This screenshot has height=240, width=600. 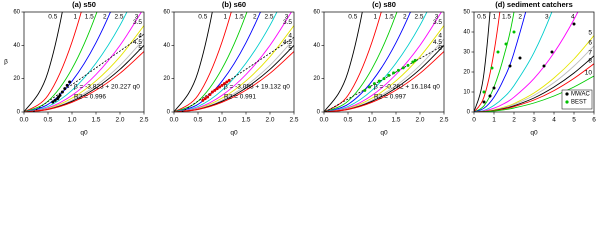 I want to click on y-tick-label: 30, so click(x=466, y=53).